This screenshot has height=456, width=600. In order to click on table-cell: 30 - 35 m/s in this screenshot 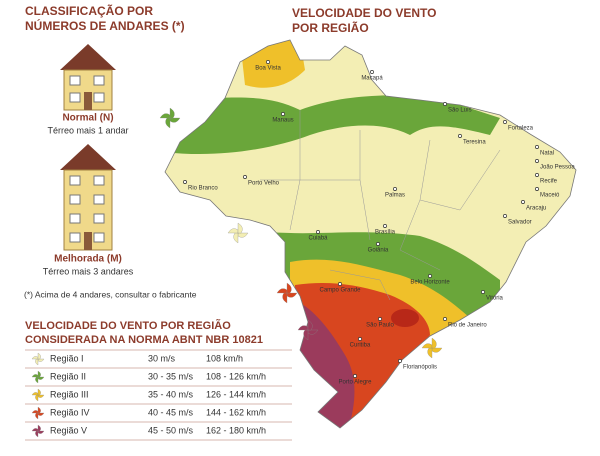, I will do `click(171, 376)`.